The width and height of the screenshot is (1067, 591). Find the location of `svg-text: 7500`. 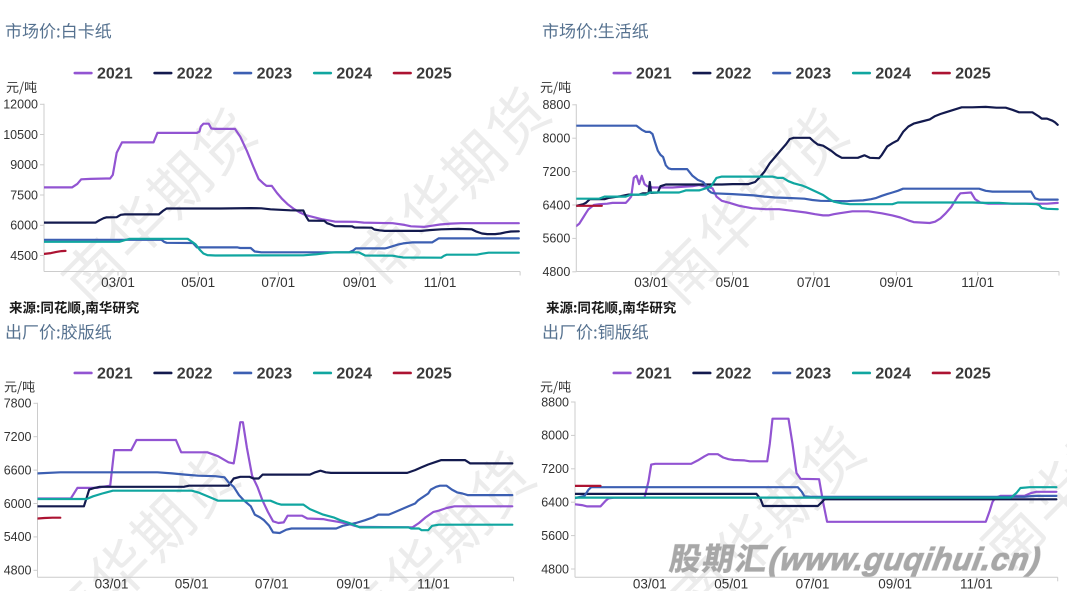

svg-text: 7500 is located at coordinates (24, 195).